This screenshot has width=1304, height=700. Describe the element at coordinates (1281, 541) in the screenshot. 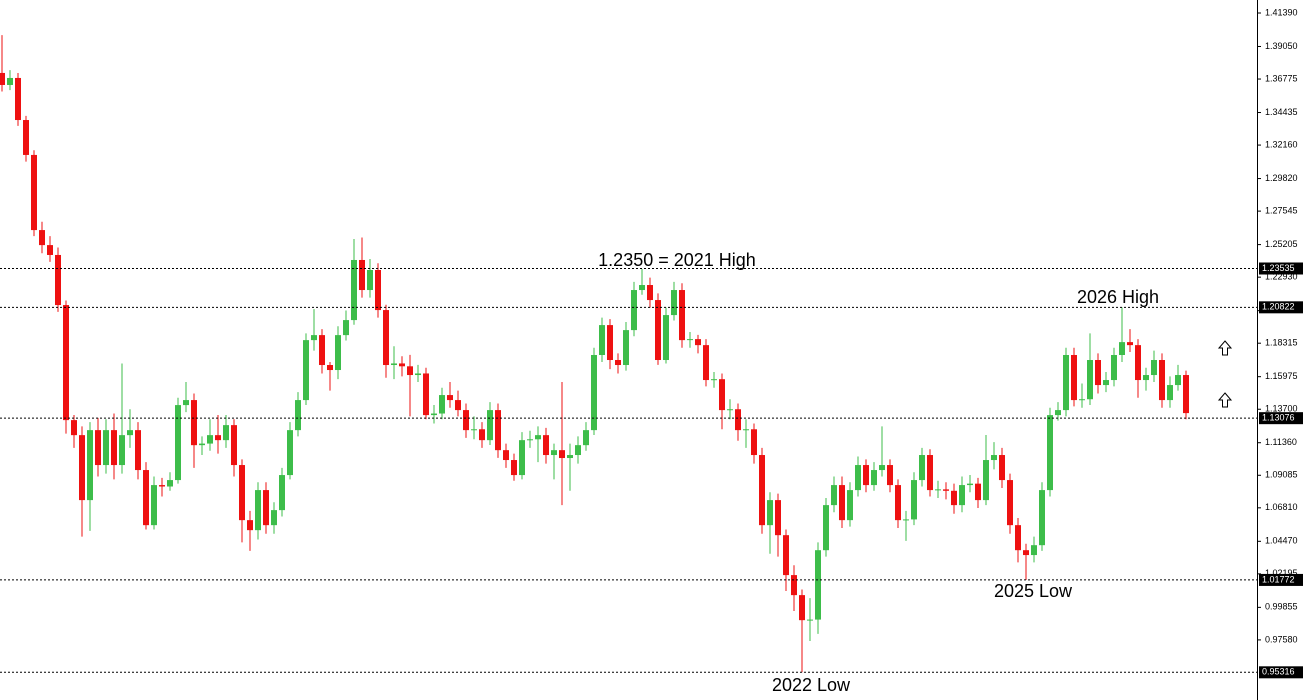

I see `y-tick-label: 1.04470` at that location.